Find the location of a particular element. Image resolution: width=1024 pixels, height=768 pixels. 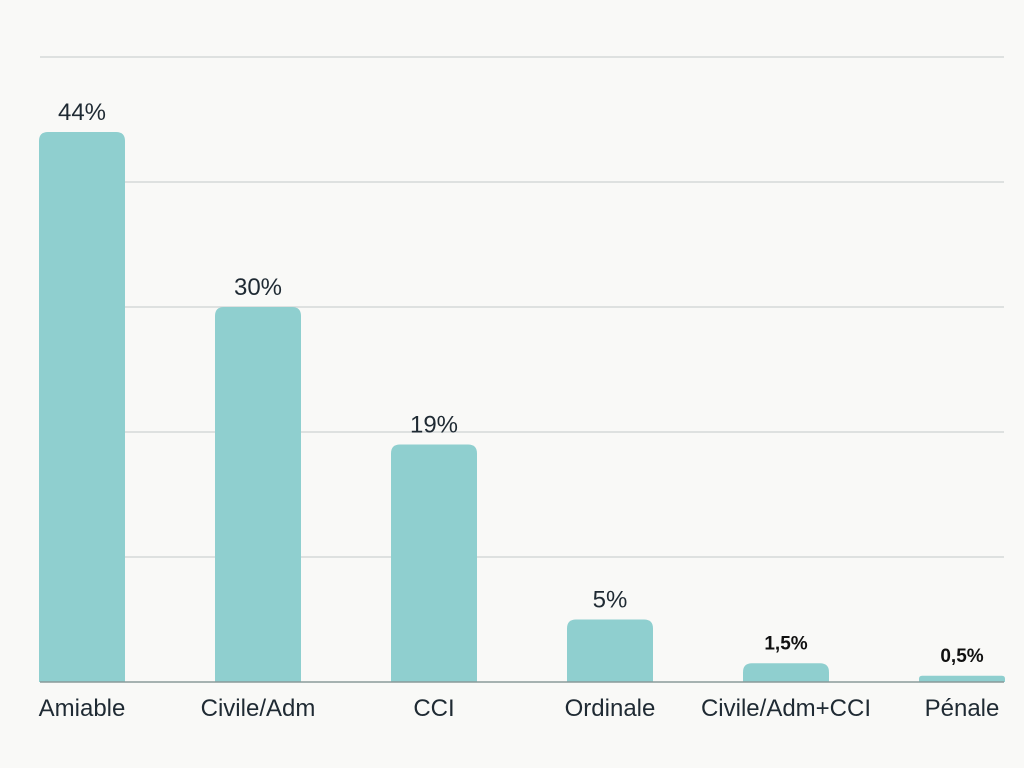

value-label-6: 0,5% is located at coordinates (961, 656).